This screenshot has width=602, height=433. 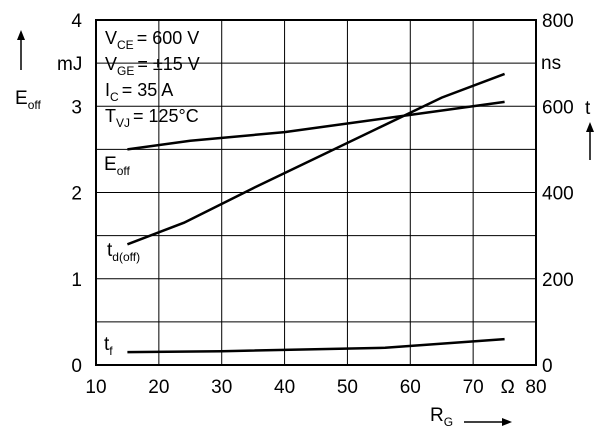 What do you see at coordinates (152, 40) in the screenshot?
I see `condition-line: VCE = 600 V` at bounding box center [152, 40].